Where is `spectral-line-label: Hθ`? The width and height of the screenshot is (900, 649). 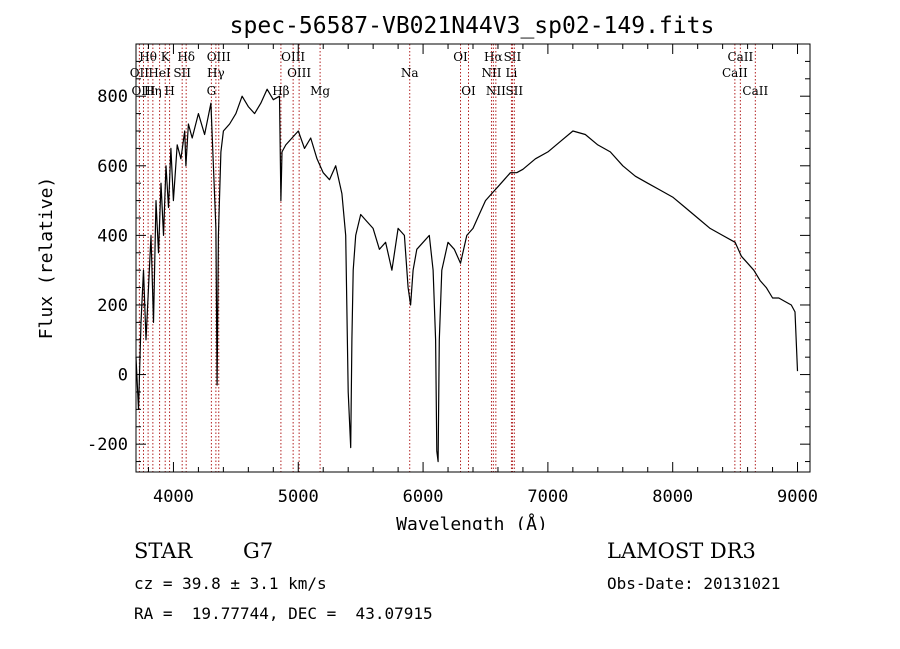
spectral-line-label: Hθ is located at coordinates (148, 57).